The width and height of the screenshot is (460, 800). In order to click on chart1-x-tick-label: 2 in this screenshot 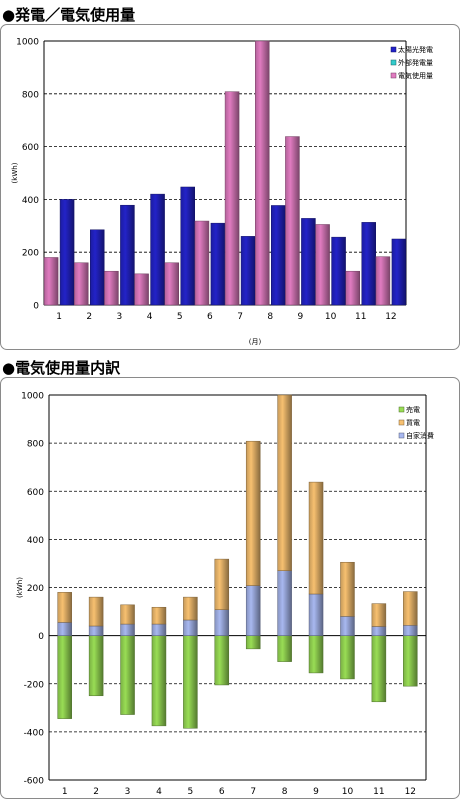, I will do `click(89, 317)`.